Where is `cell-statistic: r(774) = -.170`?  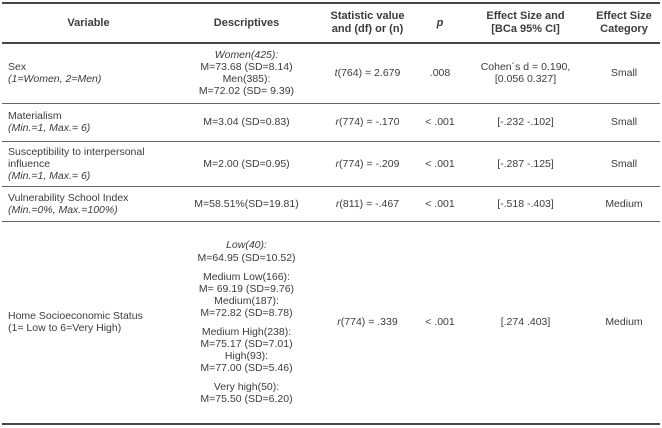 cell-statistic: r(774) = -.170 is located at coordinates (367, 122).